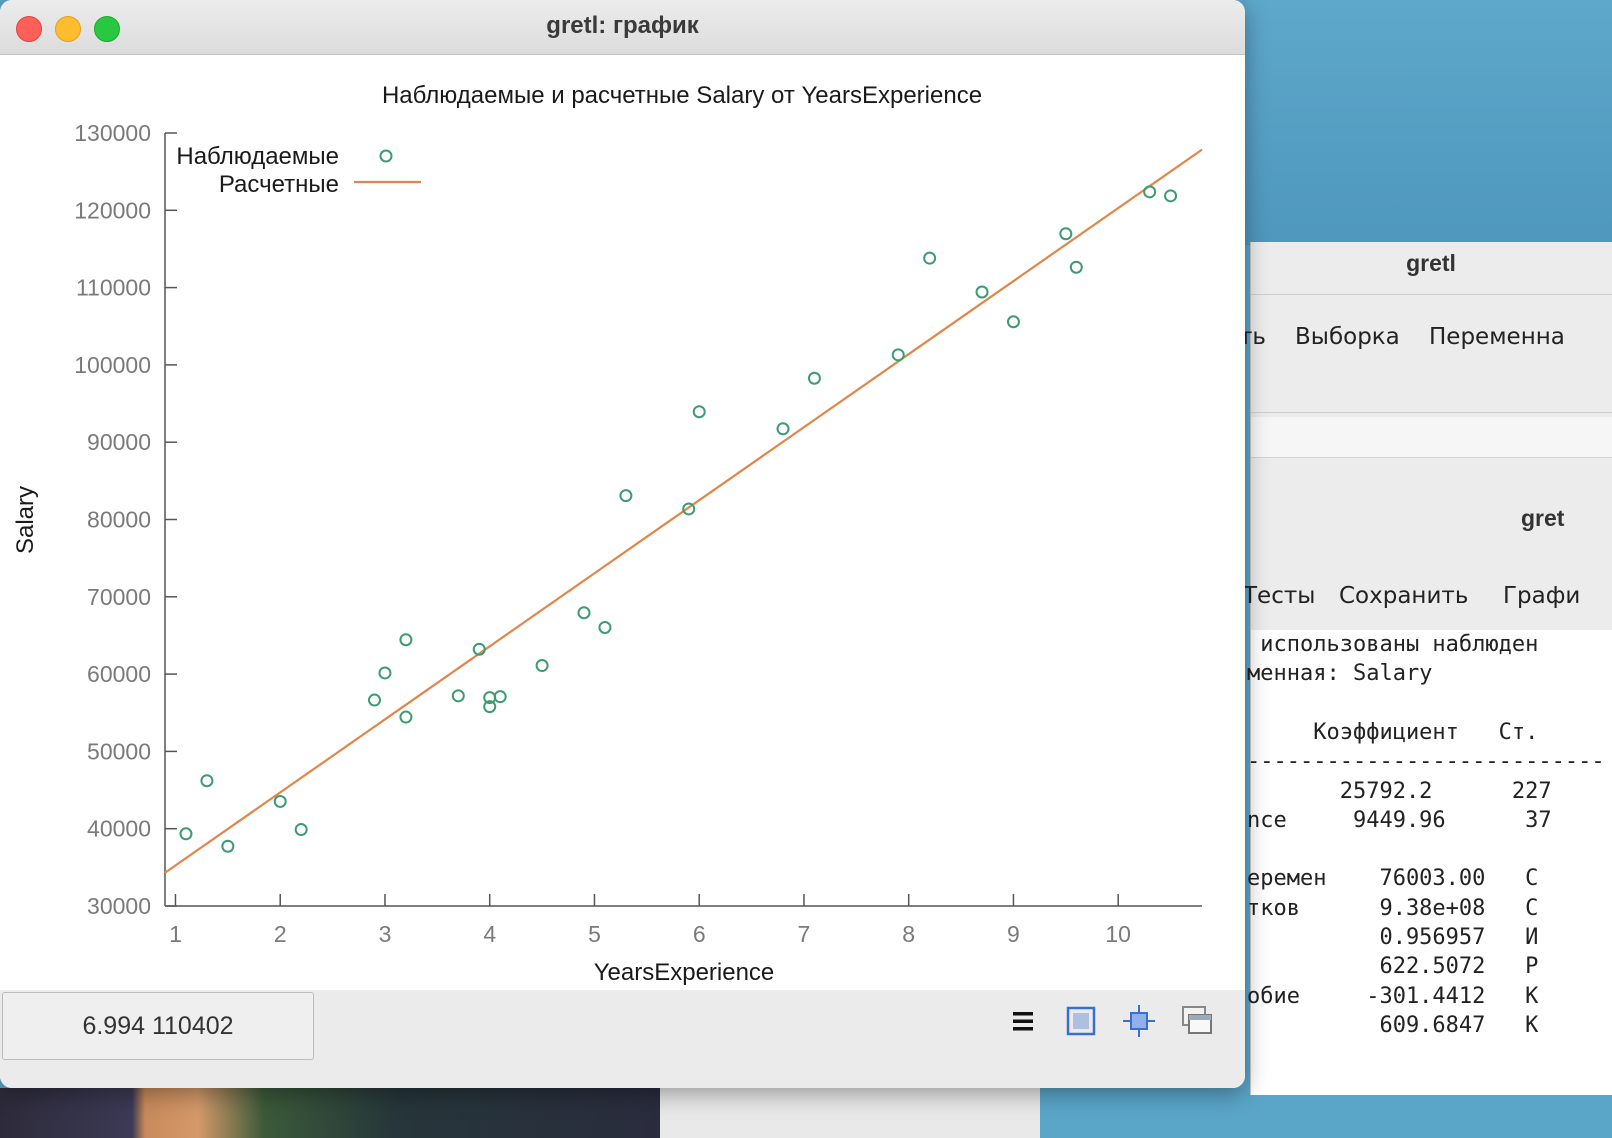 The width and height of the screenshot is (1612, 1138). What do you see at coordinates (112, 365) in the screenshot?
I see `y-tick-label: 100000` at bounding box center [112, 365].